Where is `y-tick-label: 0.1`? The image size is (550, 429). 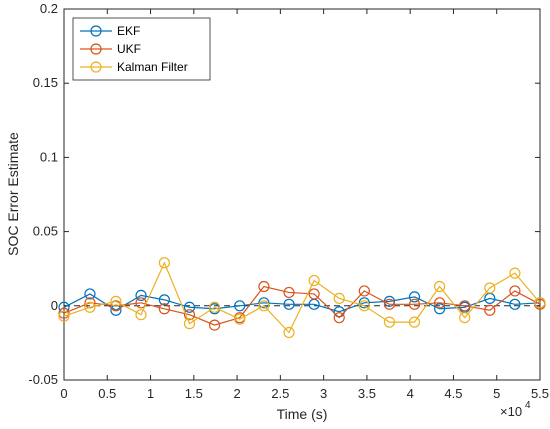
y-tick-label: 0.1 is located at coordinates (49, 156).